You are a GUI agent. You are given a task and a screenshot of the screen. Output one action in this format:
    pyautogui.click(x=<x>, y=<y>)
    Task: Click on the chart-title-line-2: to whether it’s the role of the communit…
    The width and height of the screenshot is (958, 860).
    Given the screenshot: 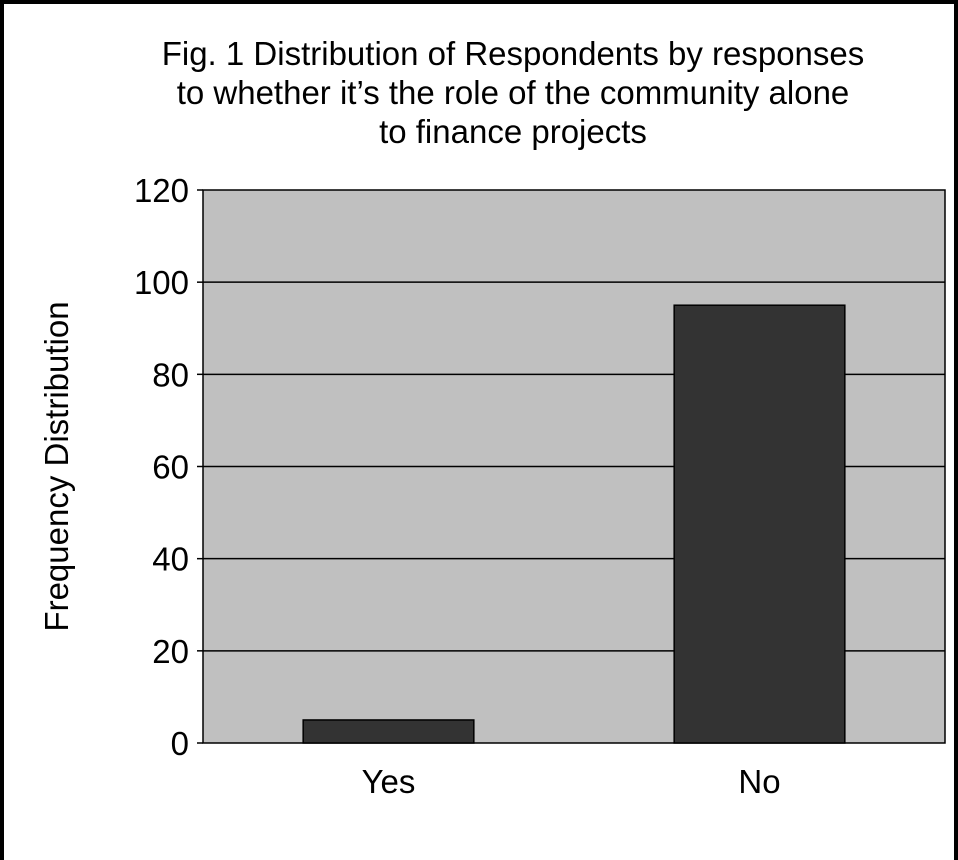 What is the action you would take?
    pyautogui.click(x=513, y=92)
    